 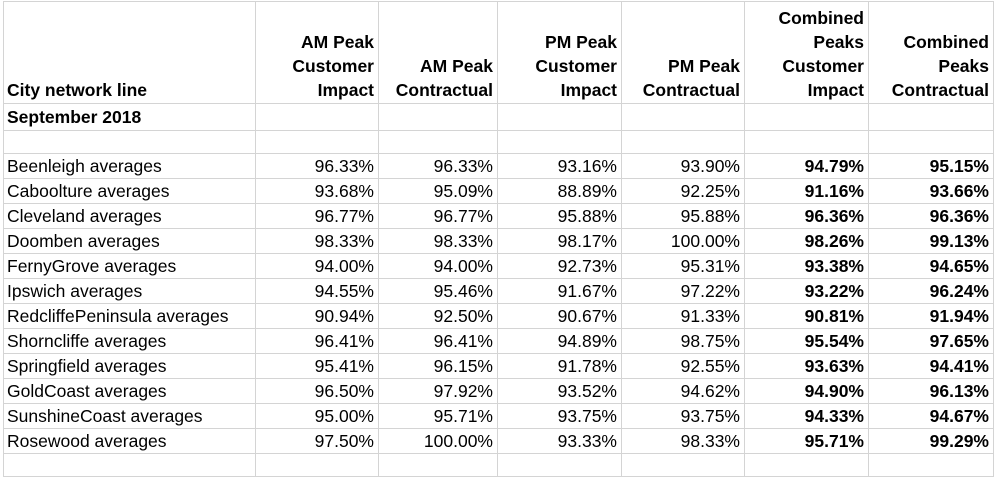 What do you see at coordinates (806, 241) in the screenshot?
I see `value-cell: 98.26%` at bounding box center [806, 241].